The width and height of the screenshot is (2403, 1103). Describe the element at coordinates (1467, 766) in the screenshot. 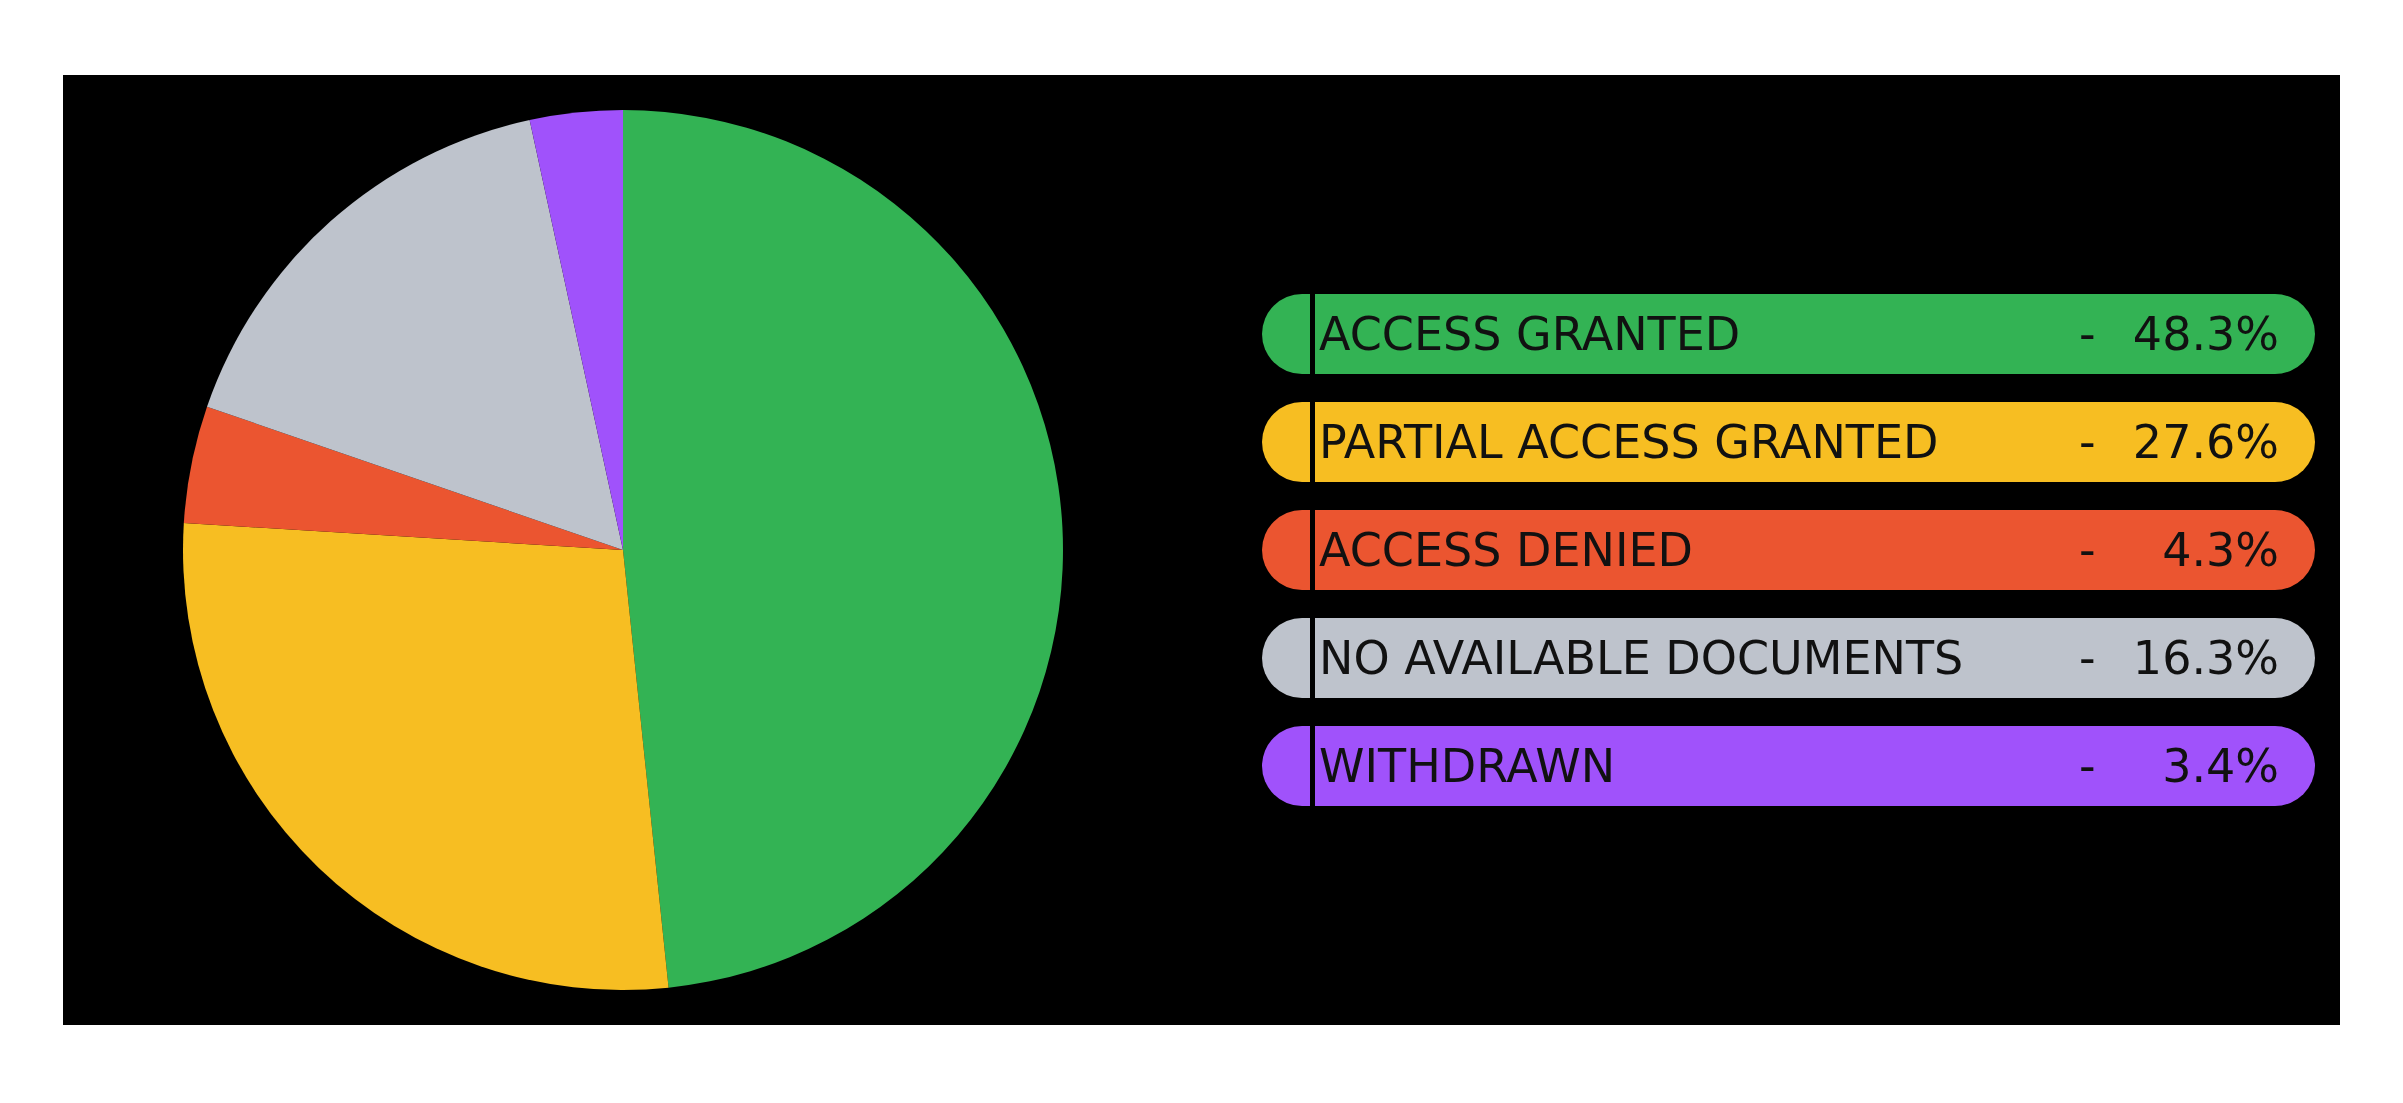

I see `legend-label: WITHDRAWN` at that location.